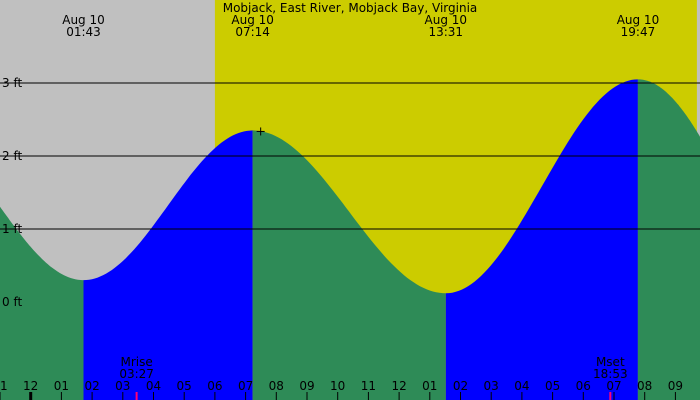 The image size is (700, 400). I want to click on moon-event-name: Mrise, so click(136, 362).